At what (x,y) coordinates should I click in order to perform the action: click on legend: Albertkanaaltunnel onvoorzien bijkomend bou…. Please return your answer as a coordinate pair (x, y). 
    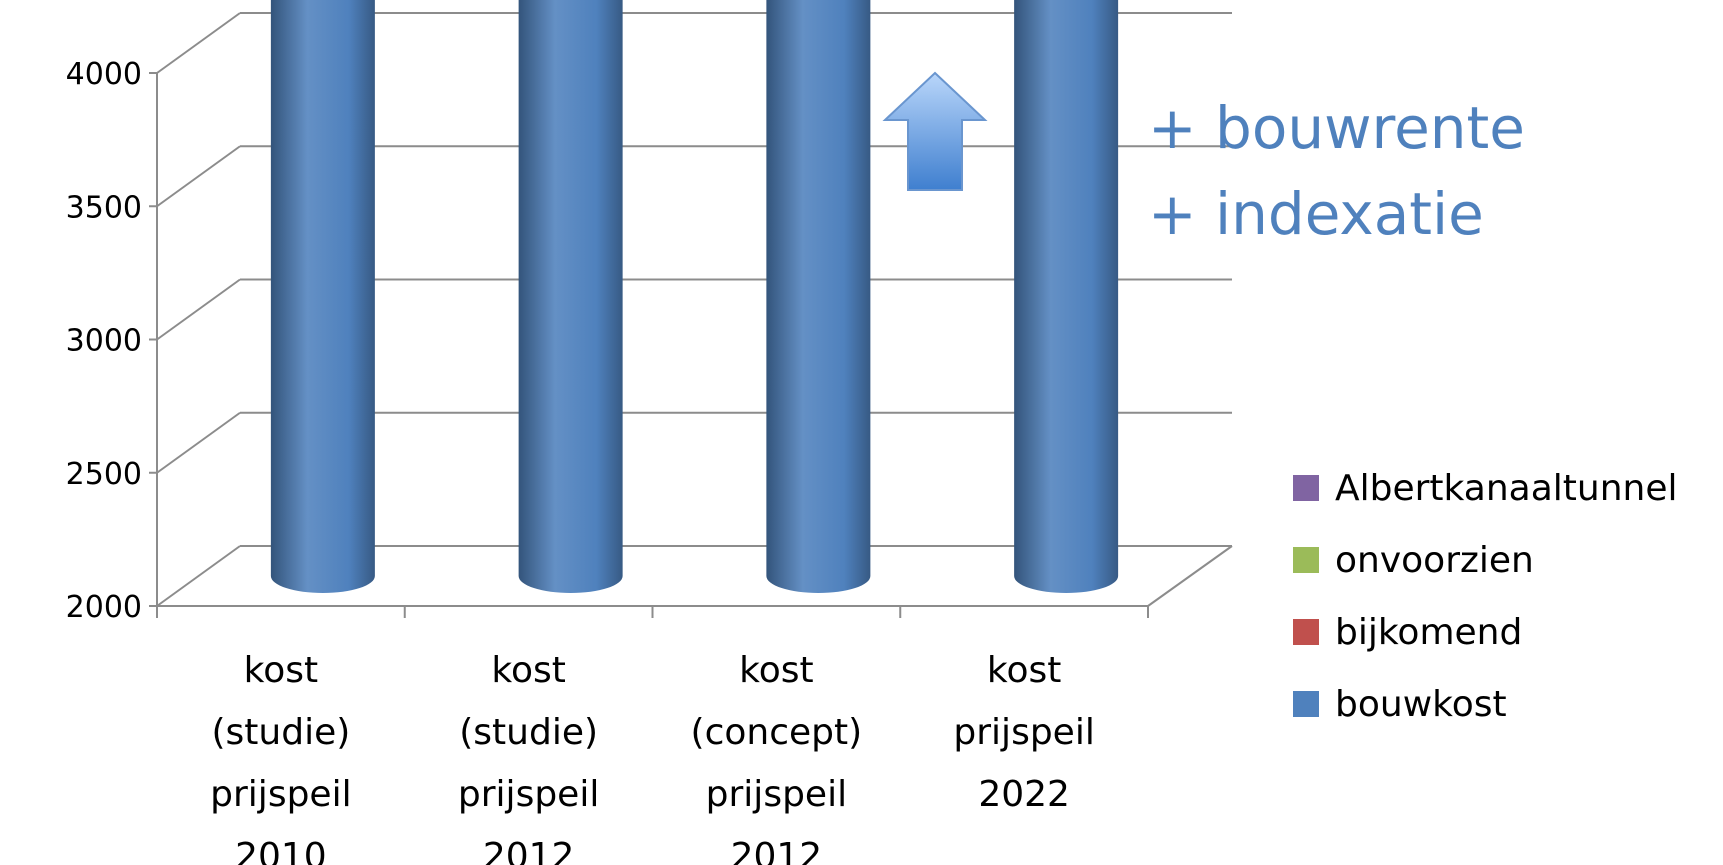
    Looking at the image, I should click on (1485, 596).